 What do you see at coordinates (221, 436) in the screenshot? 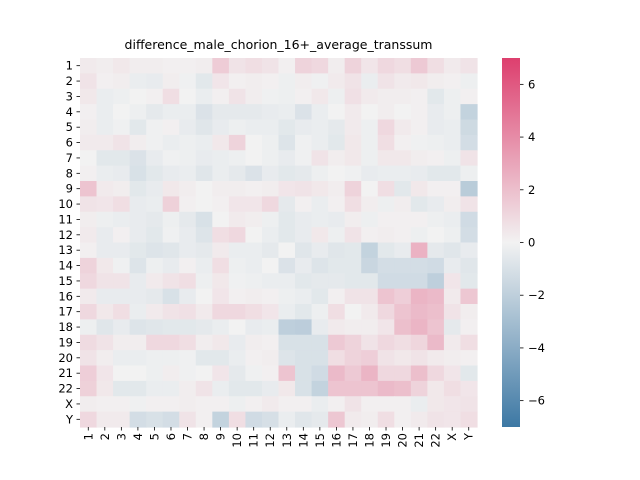
I see `x-tick-label: 9` at bounding box center [221, 436].